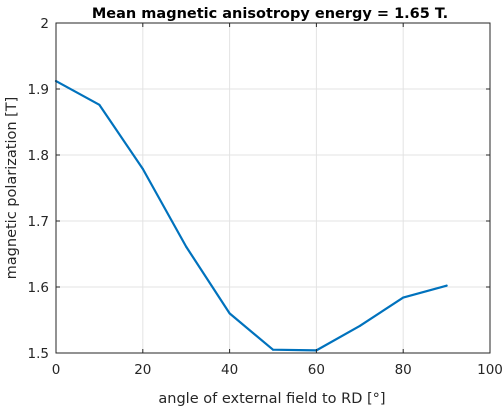 Image resolution: width=504 pixels, height=412 pixels. What do you see at coordinates (142, 370) in the screenshot?
I see `x-tick-label: 20` at bounding box center [142, 370].